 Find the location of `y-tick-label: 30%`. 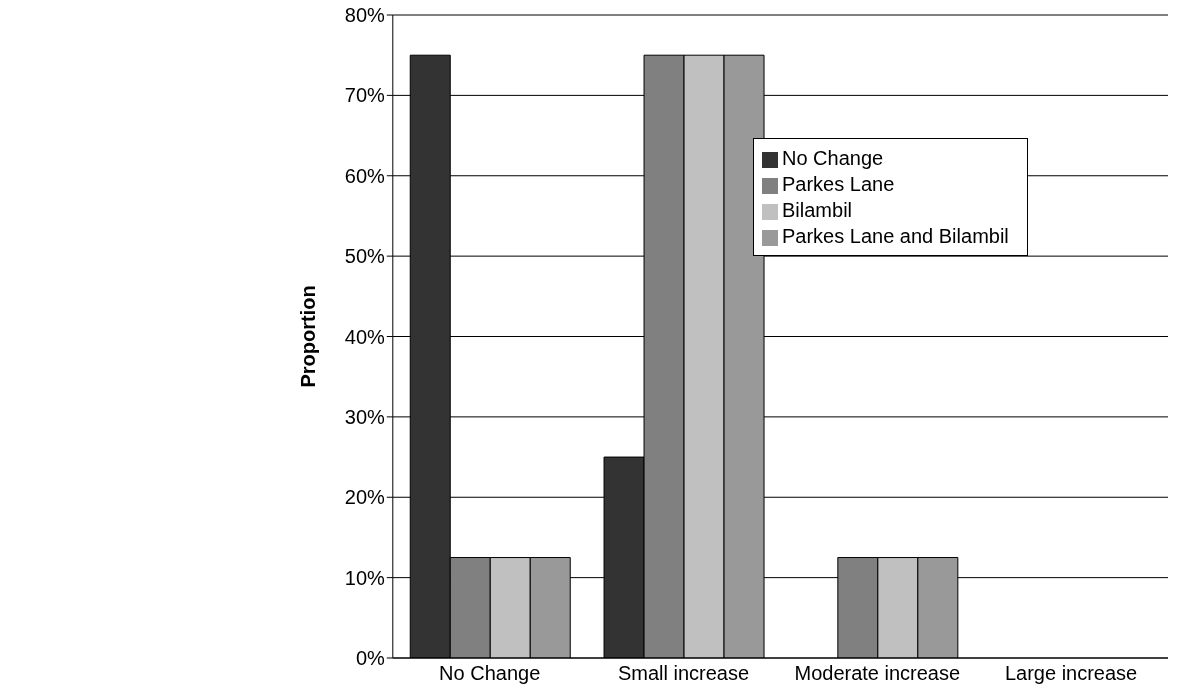

y-tick-label: 30% is located at coordinates (365, 416).